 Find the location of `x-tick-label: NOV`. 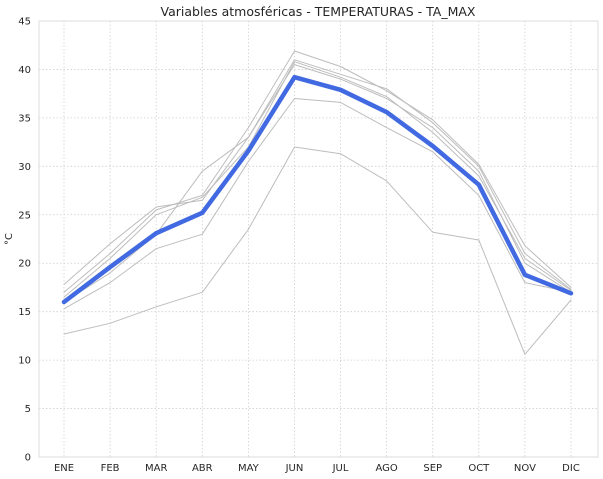

x-tick-label: NOV is located at coordinates (525, 468).